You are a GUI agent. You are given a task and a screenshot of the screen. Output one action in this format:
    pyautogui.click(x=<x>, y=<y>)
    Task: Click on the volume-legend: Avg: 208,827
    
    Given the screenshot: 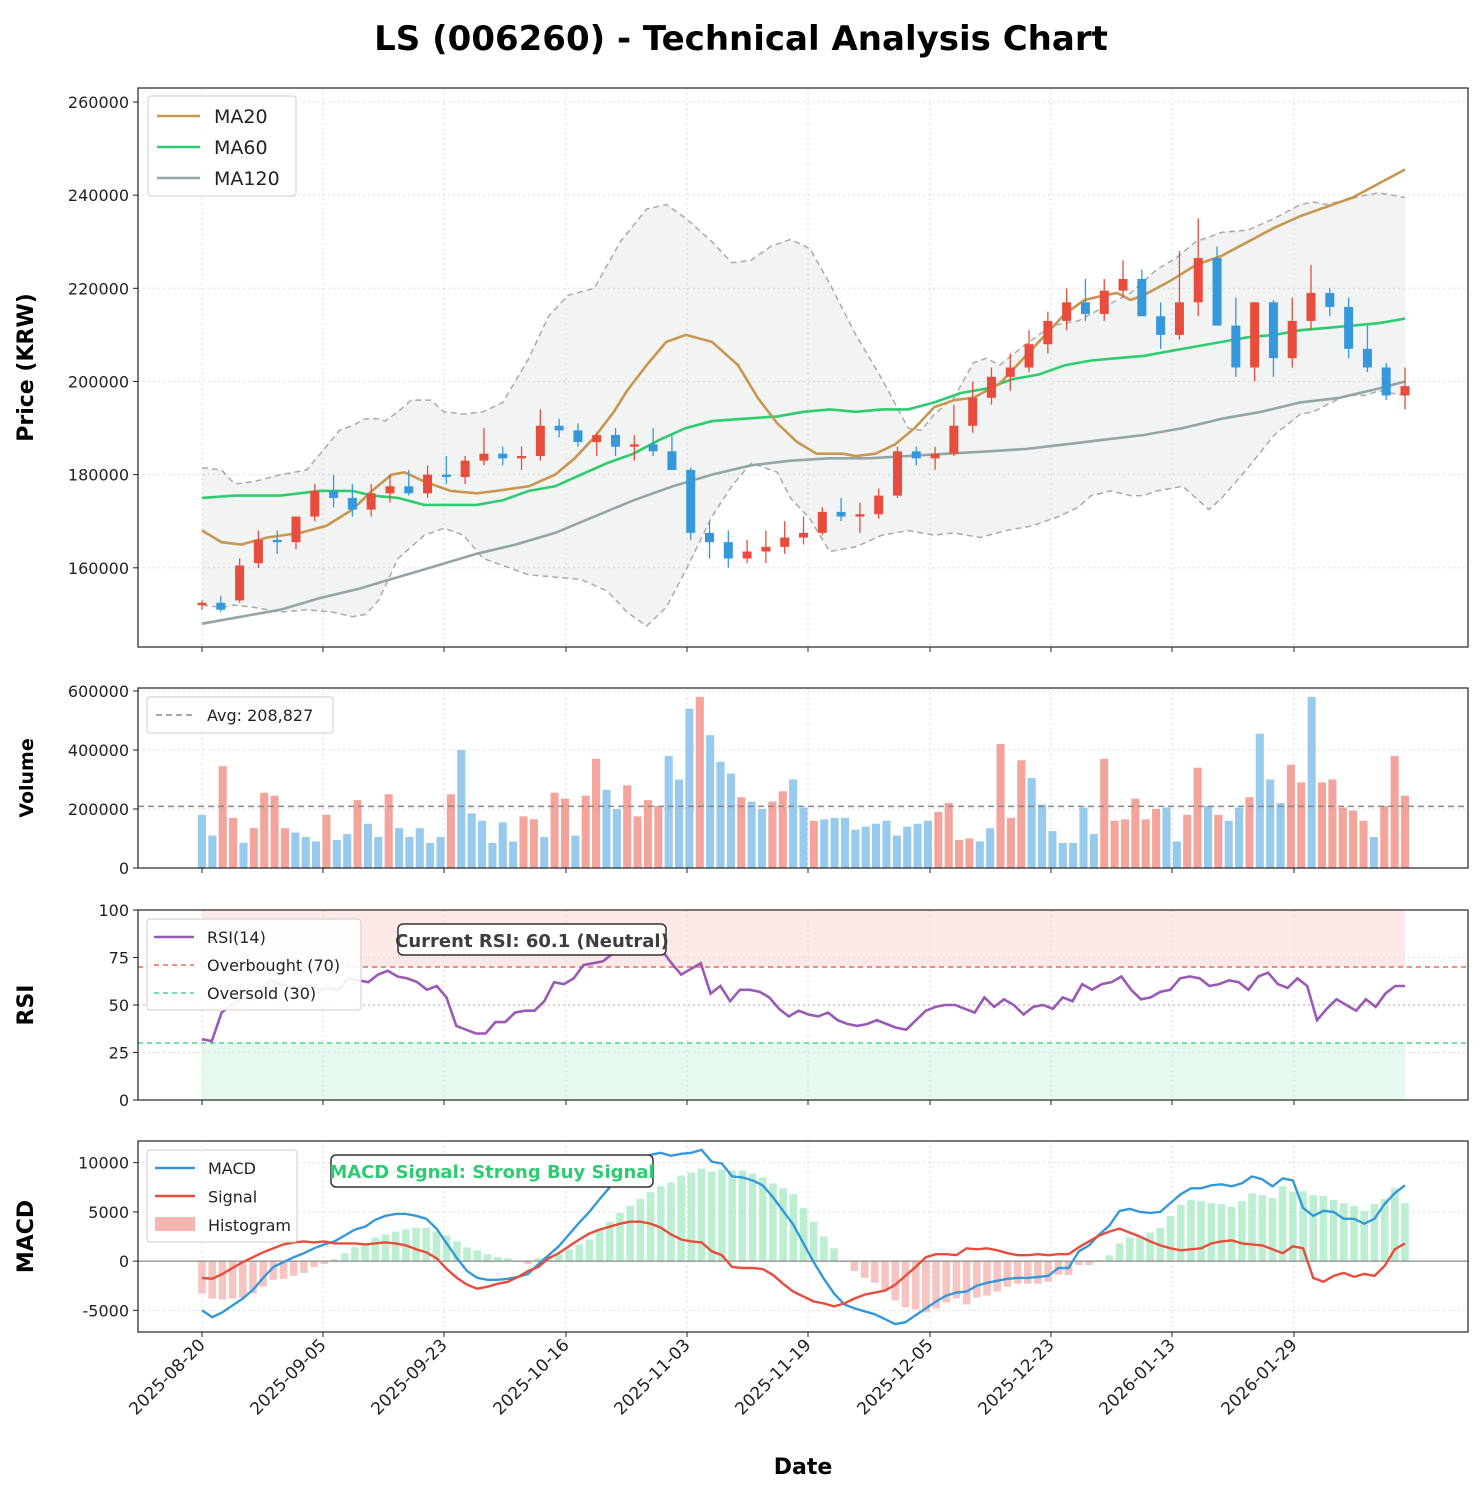 What is the action you would take?
    pyautogui.click(x=240, y=715)
    